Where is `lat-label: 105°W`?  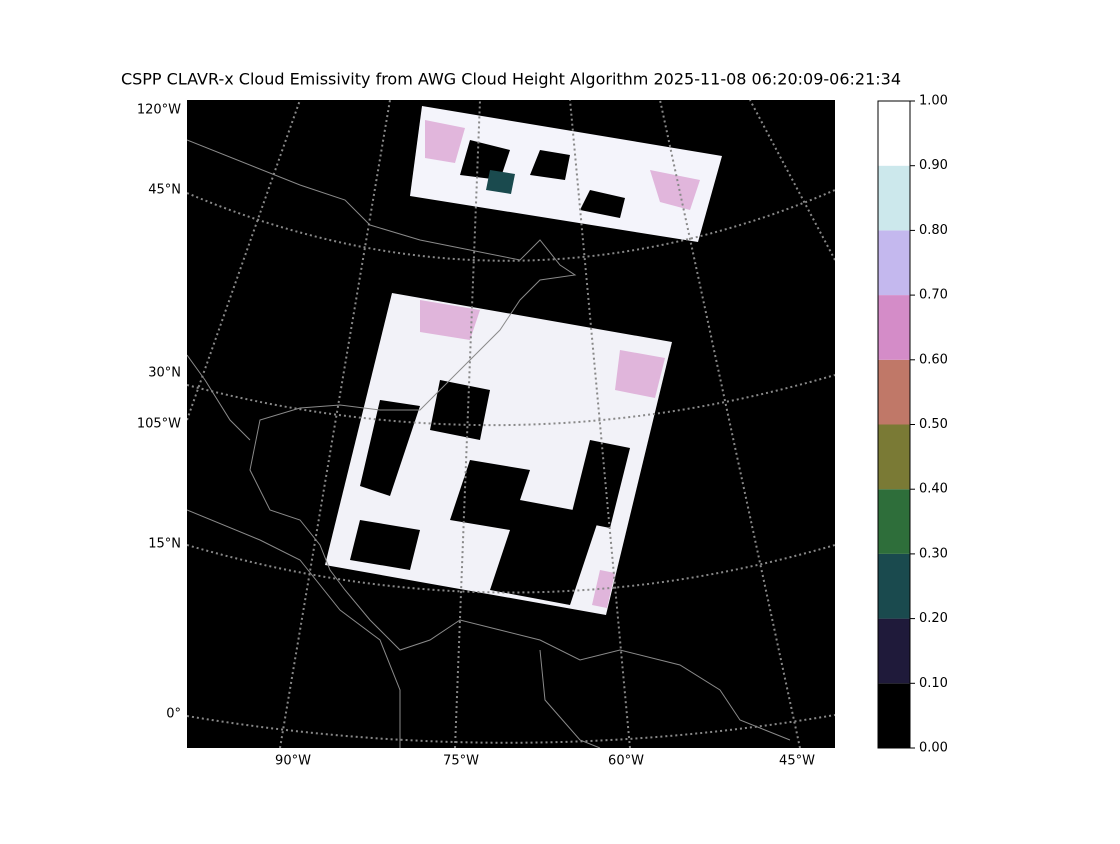
lat-label: 105°W is located at coordinates (159, 424).